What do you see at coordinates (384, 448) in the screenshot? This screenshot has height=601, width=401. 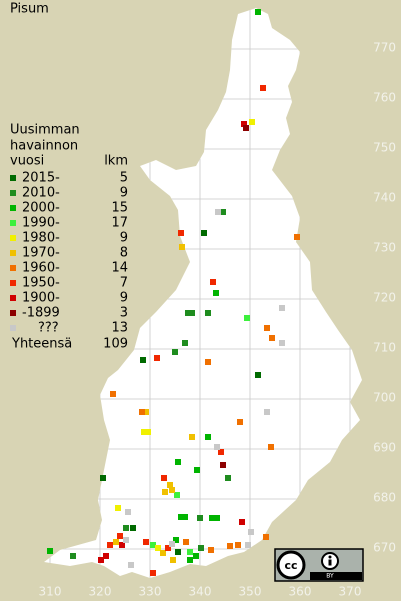 I see `y-tick-label: 690` at bounding box center [384, 448].